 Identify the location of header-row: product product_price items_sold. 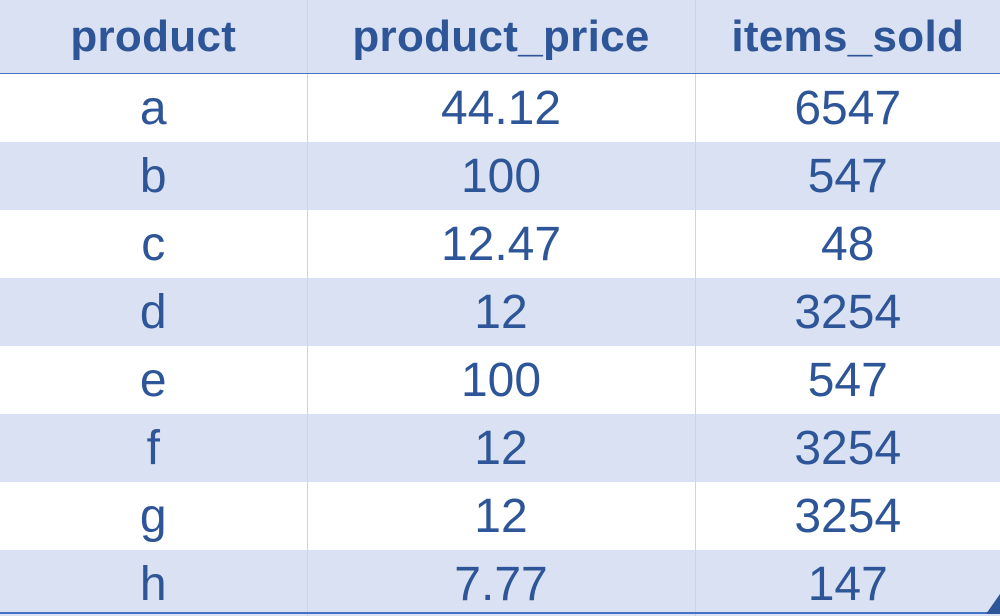
(500, 37).